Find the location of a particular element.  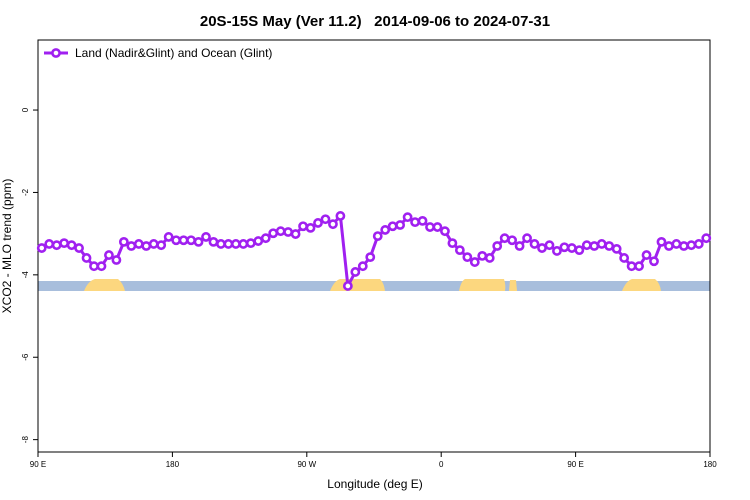

y-tick-label: -2 is located at coordinates (25, 192).